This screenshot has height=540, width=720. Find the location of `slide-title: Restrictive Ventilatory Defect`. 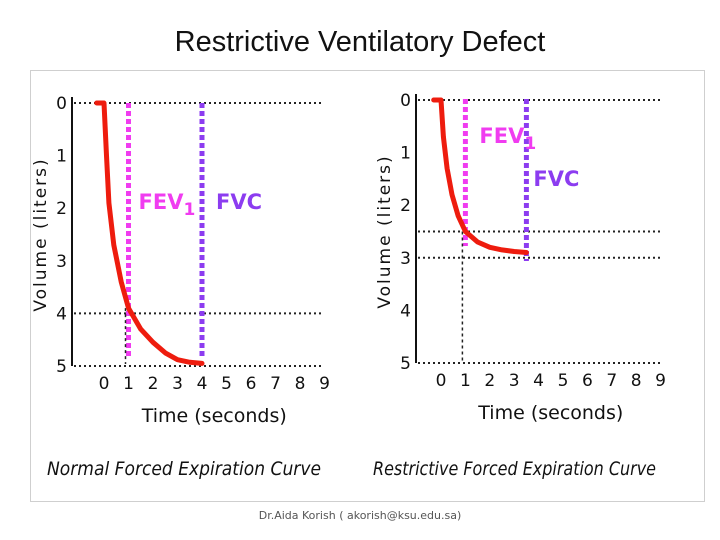

slide-title: Restrictive Ventilatory Defect is located at coordinates (360, 42).